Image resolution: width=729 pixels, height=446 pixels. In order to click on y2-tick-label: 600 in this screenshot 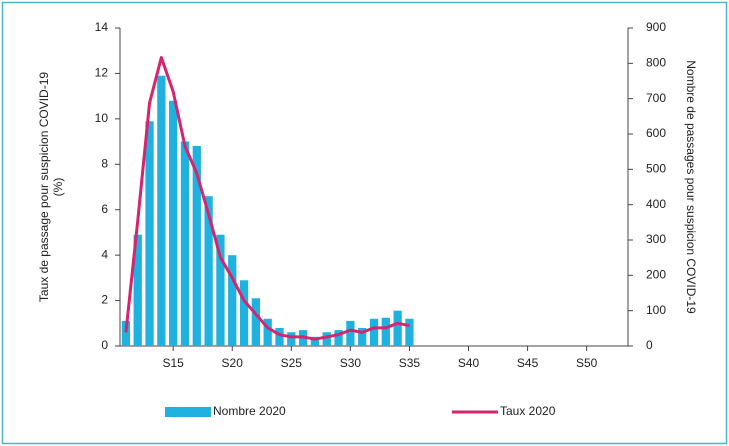, I will do `click(656, 133)`.